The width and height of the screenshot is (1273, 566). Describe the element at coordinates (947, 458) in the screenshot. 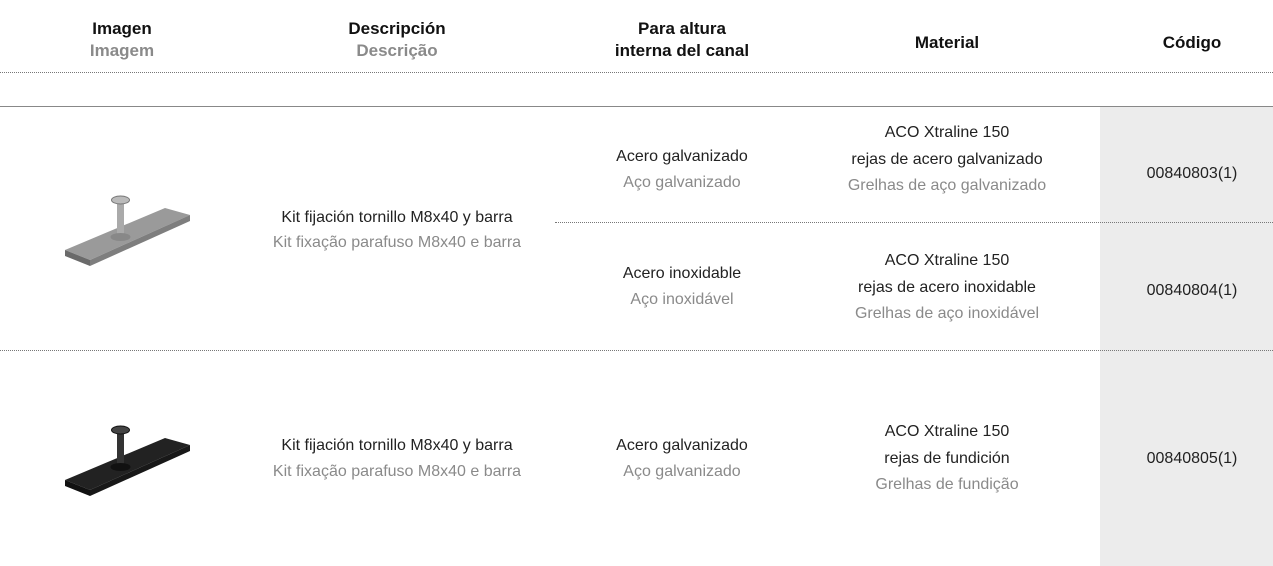

I see `material: rejas de fundición` at that location.